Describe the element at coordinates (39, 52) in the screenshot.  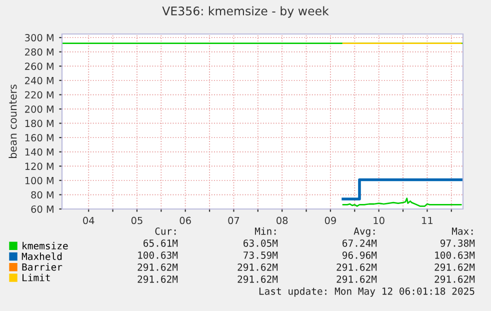
I see `y-tick-label: 280 M` at that location.